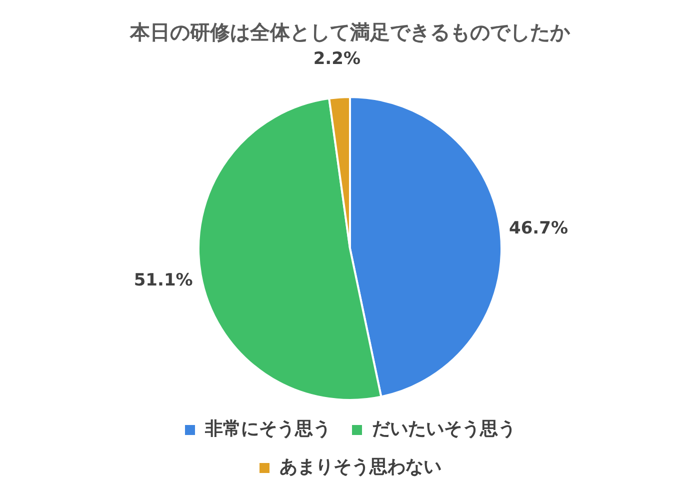  I want to click on data-label: 46.7%, so click(538, 228).